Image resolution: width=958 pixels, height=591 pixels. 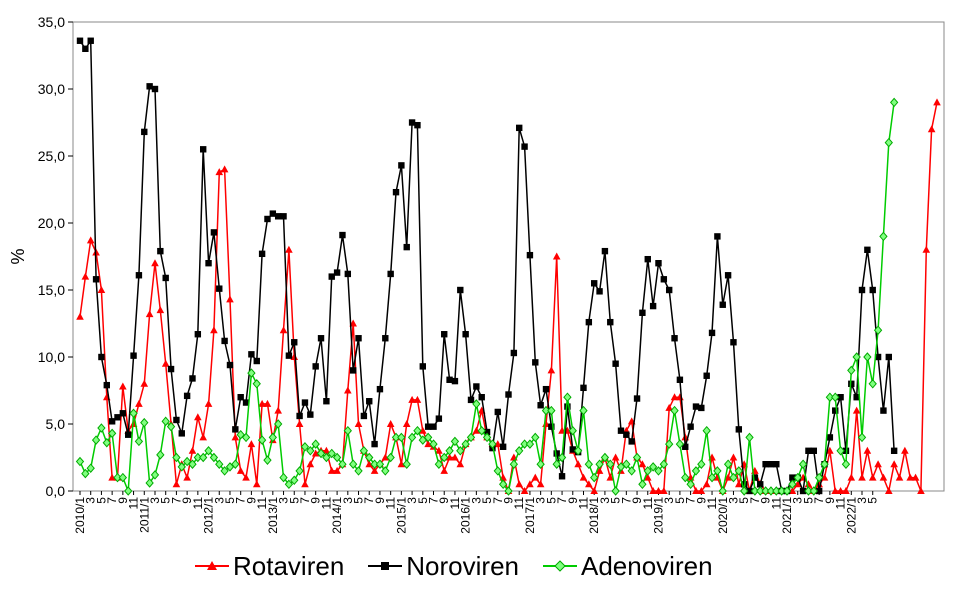 What do you see at coordinates (851, 515) in the screenshot?
I see `x-tick-label: 2022/1` at bounding box center [851, 515].